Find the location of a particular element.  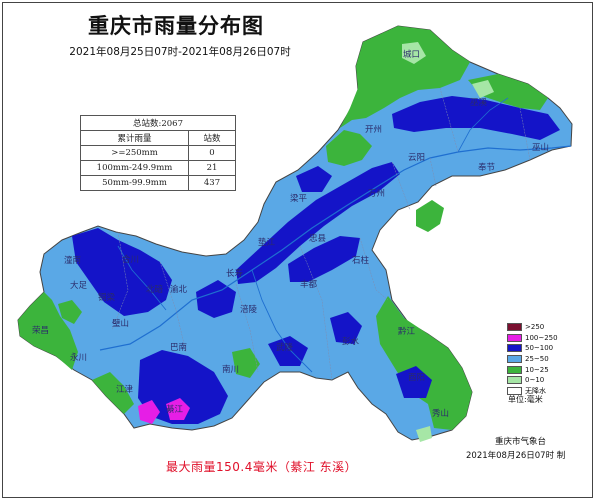

place-label: 武隆 is located at coordinates (285, 347).